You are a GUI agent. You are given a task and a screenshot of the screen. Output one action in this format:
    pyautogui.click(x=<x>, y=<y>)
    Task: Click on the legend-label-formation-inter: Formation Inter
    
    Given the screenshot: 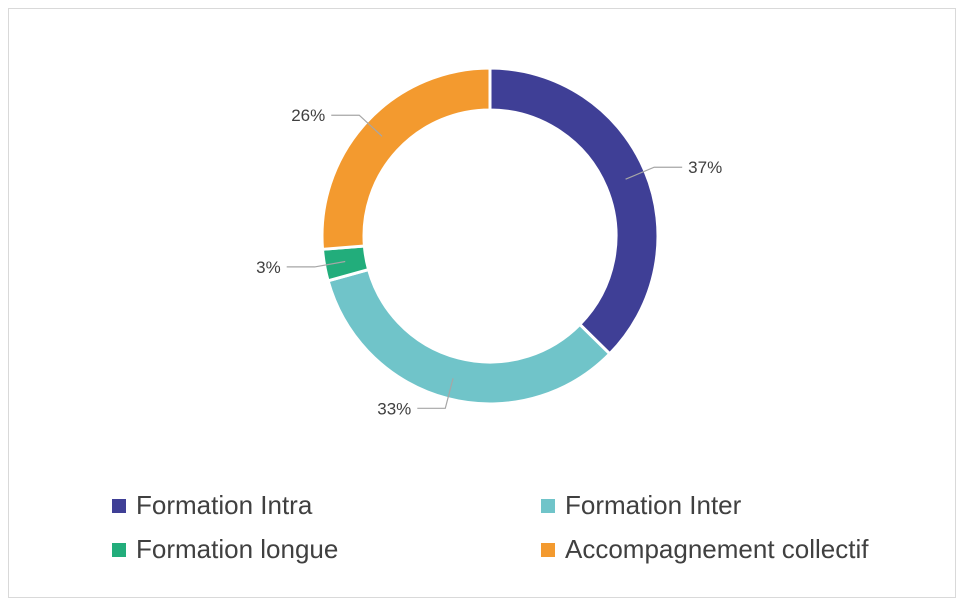 What is the action you would take?
    pyautogui.click(x=653, y=505)
    